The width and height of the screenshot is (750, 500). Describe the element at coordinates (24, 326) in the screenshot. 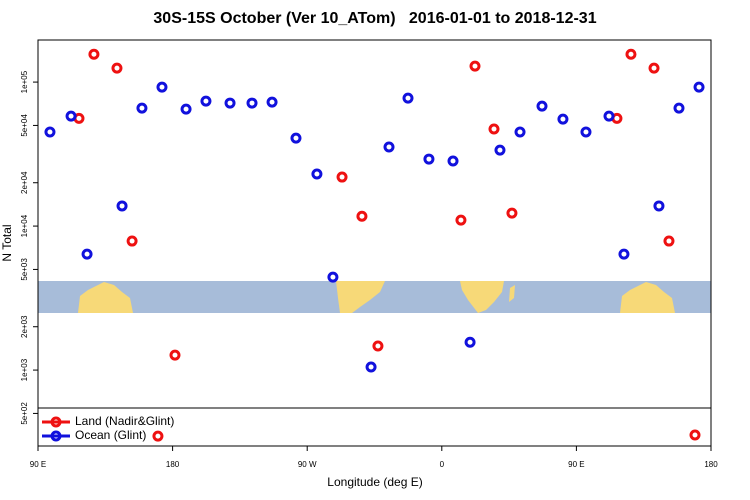

I see `y-tick-label: 2e+03` at that location.